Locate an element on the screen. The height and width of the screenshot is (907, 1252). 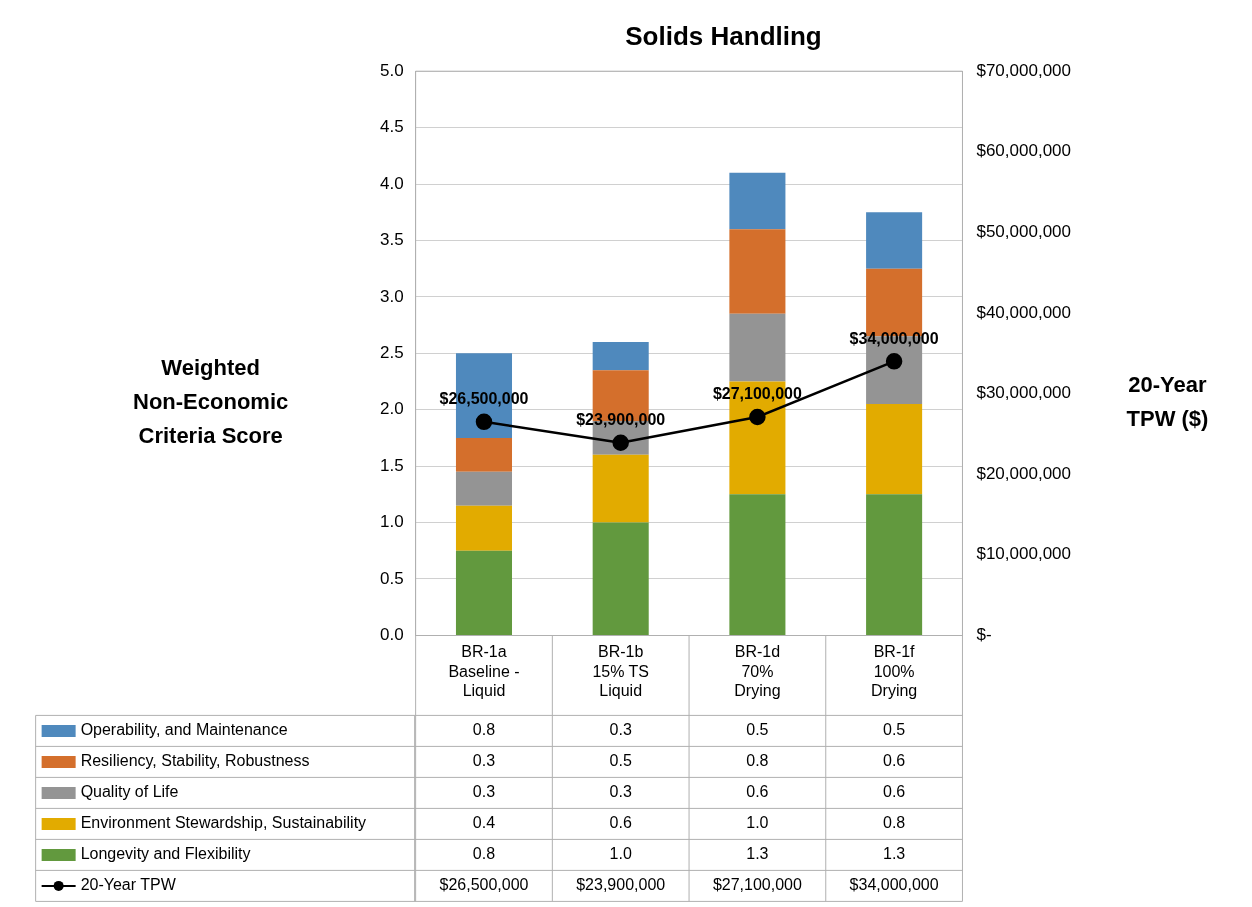
y-tick-label: 3.0 is located at coordinates (391, 296).